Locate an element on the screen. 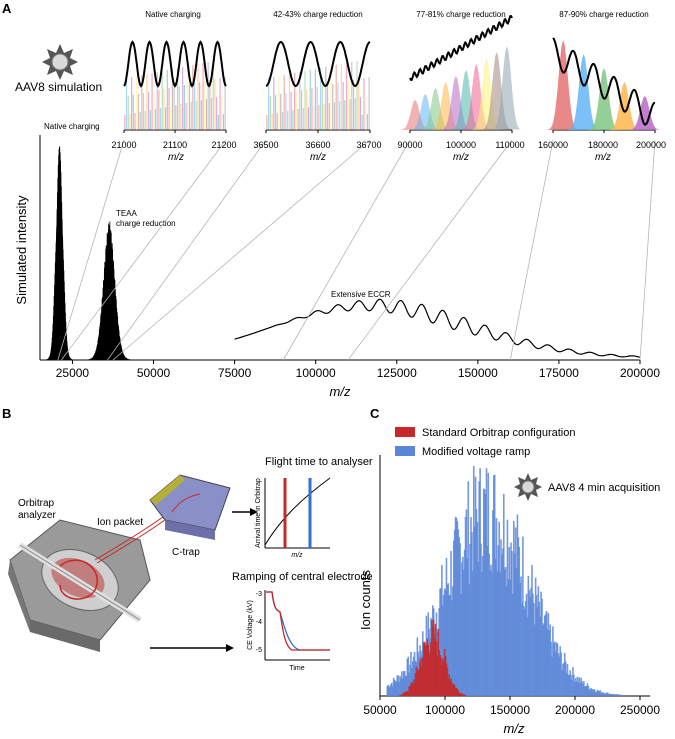 Image resolution: width=675 pixels, height=739 pixels. orbitrap-housing-front is located at coordinates (65, 636).